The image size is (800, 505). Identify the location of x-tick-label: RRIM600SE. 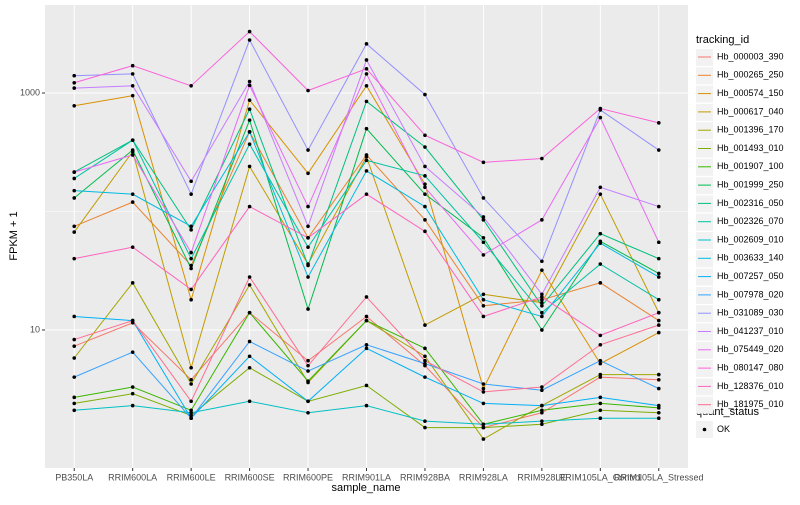
(250, 477).